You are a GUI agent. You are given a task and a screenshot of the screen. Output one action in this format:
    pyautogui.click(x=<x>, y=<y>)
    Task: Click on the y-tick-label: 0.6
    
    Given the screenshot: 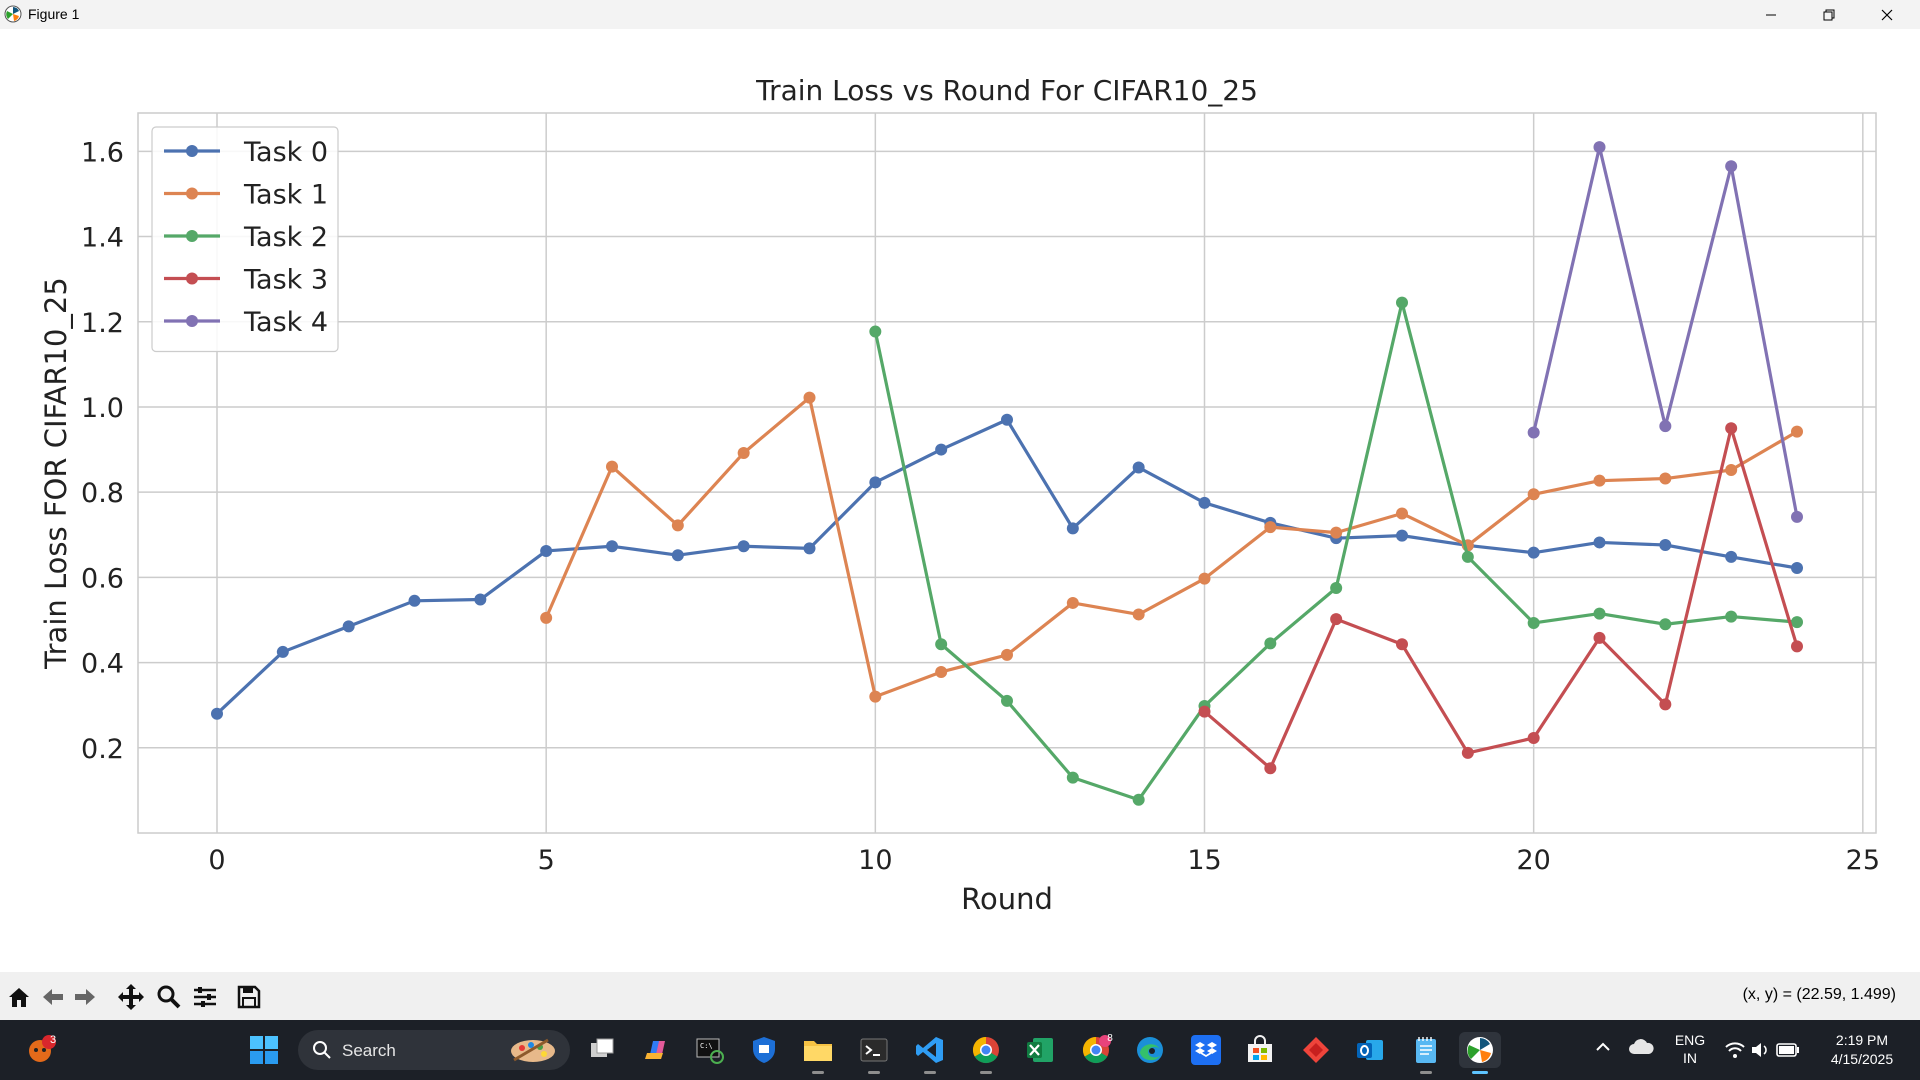 What is the action you would take?
    pyautogui.click(x=102, y=578)
    